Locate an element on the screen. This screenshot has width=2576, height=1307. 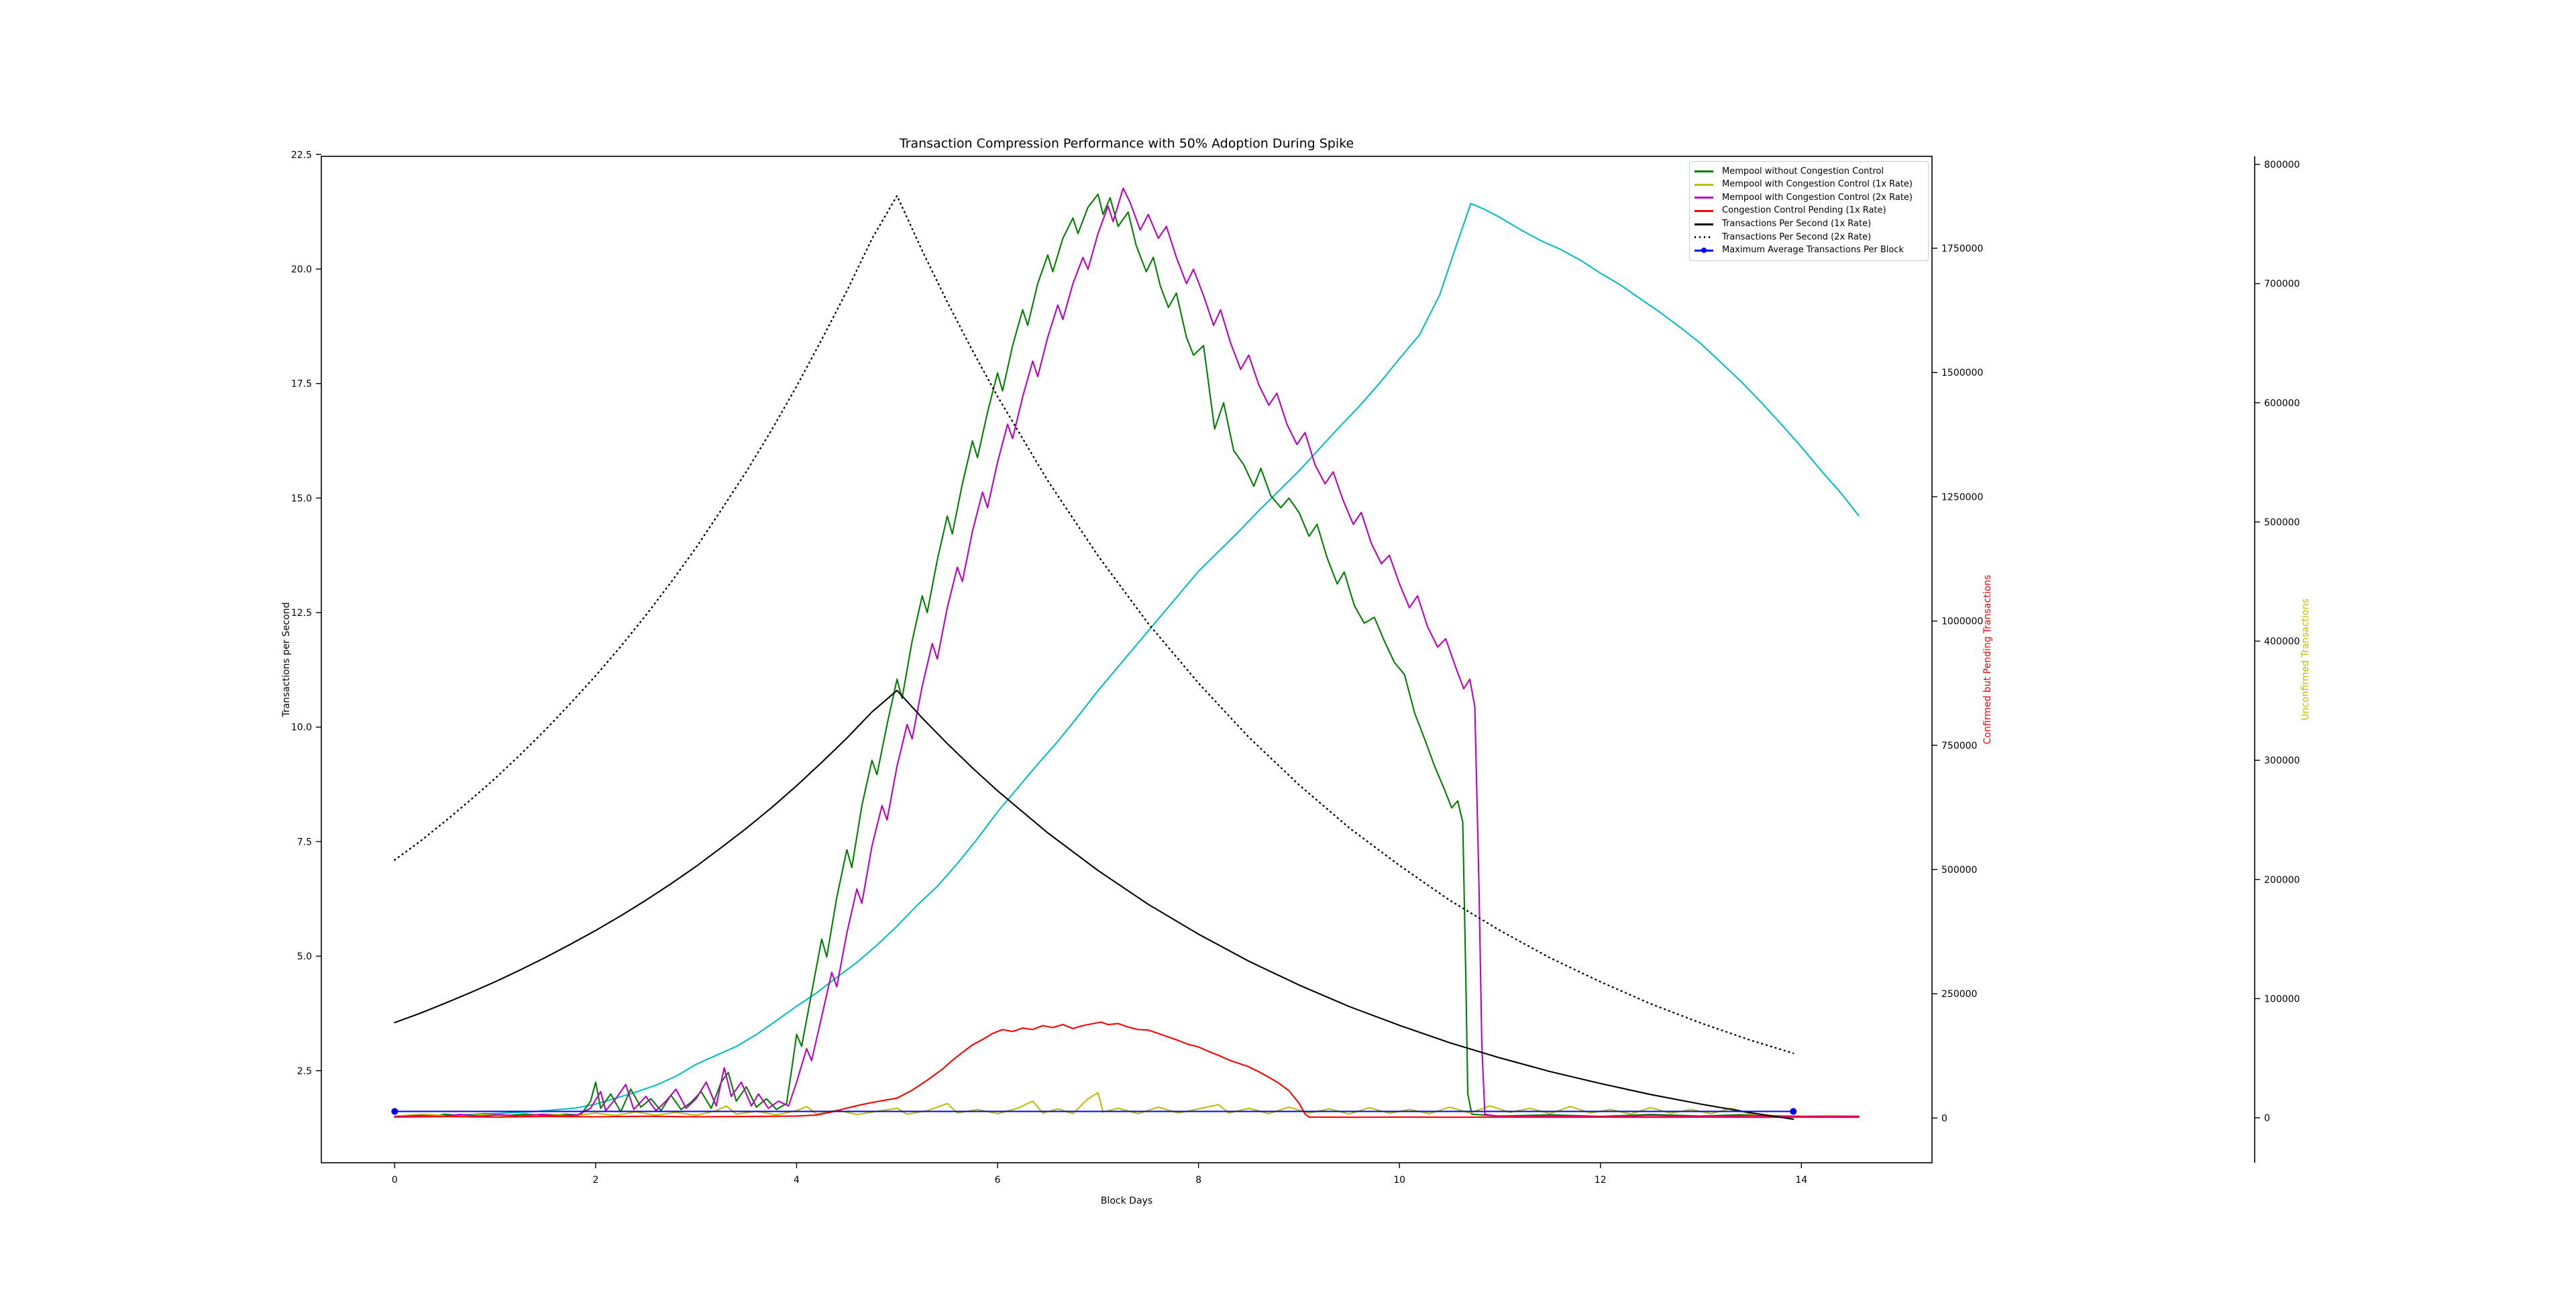
y-unconfirmed-tick-label: 700000 is located at coordinates (2282, 284).